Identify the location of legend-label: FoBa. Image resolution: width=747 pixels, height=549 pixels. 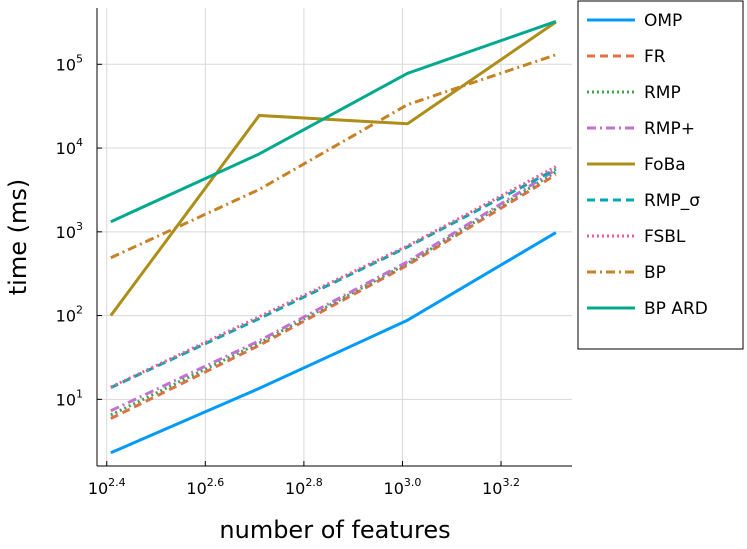
(665, 165).